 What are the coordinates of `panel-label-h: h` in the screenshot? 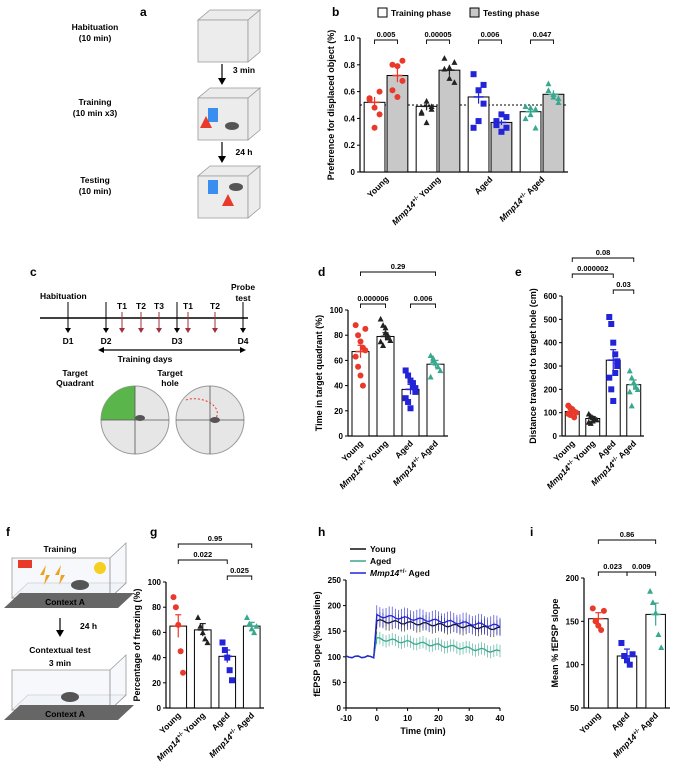 It's located at (321, 532).